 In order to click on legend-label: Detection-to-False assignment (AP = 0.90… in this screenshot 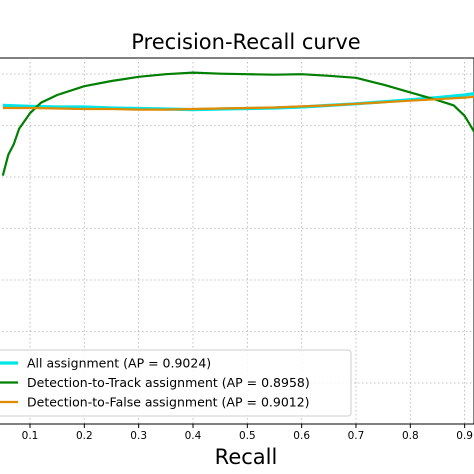, I will do `click(168, 402)`.